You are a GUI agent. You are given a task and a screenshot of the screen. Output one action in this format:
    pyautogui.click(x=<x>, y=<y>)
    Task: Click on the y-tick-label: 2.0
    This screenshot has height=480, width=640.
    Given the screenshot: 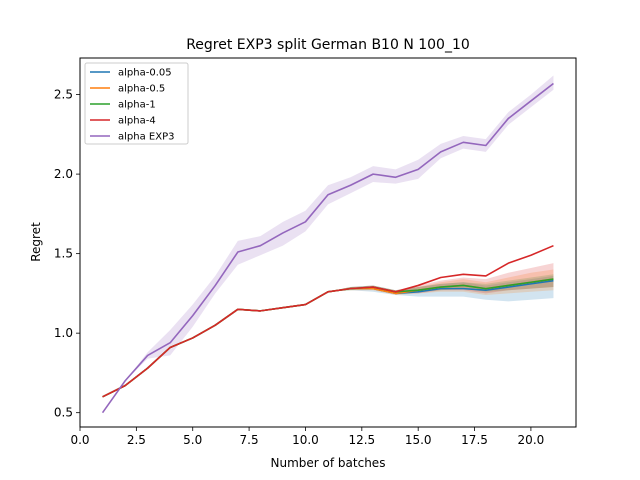 What is the action you would take?
    pyautogui.click(x=63, y=174)
    